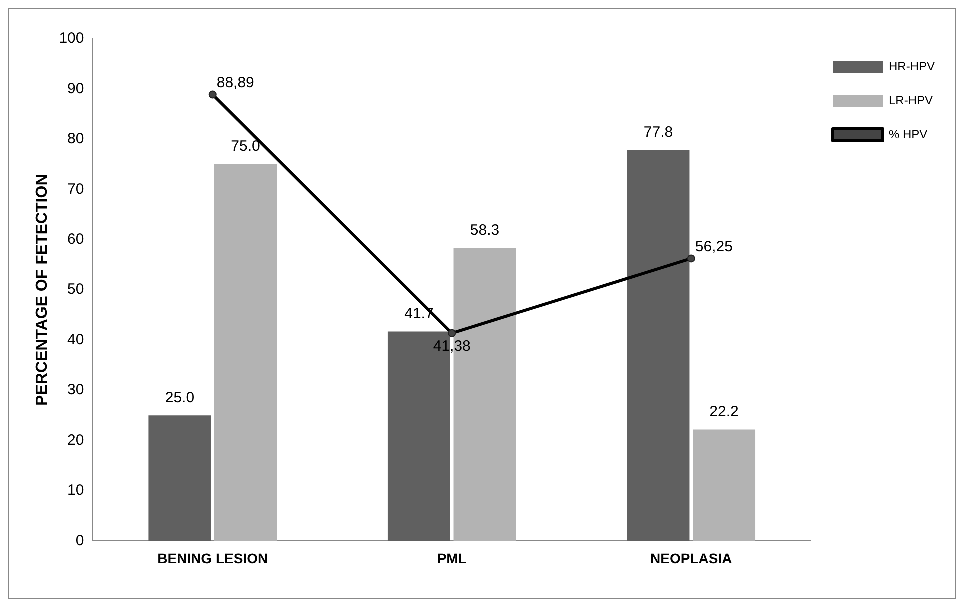 The height and width of the screenshot is (611, 968). I want to click on x-tick-label: NEOPLASIA, so click(691, 558).